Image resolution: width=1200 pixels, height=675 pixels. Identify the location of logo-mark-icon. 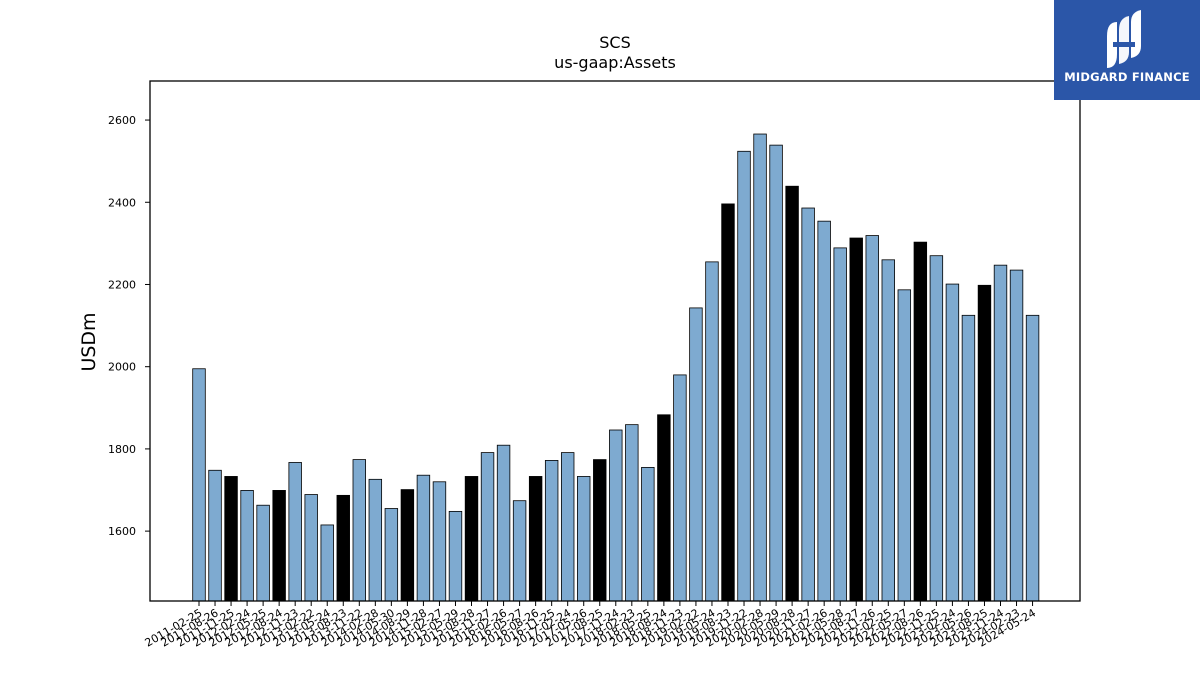
(1124, 39).